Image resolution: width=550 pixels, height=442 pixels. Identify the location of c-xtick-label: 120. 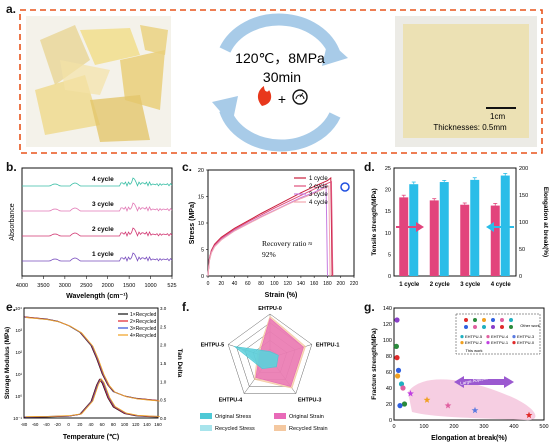
(287, 284).